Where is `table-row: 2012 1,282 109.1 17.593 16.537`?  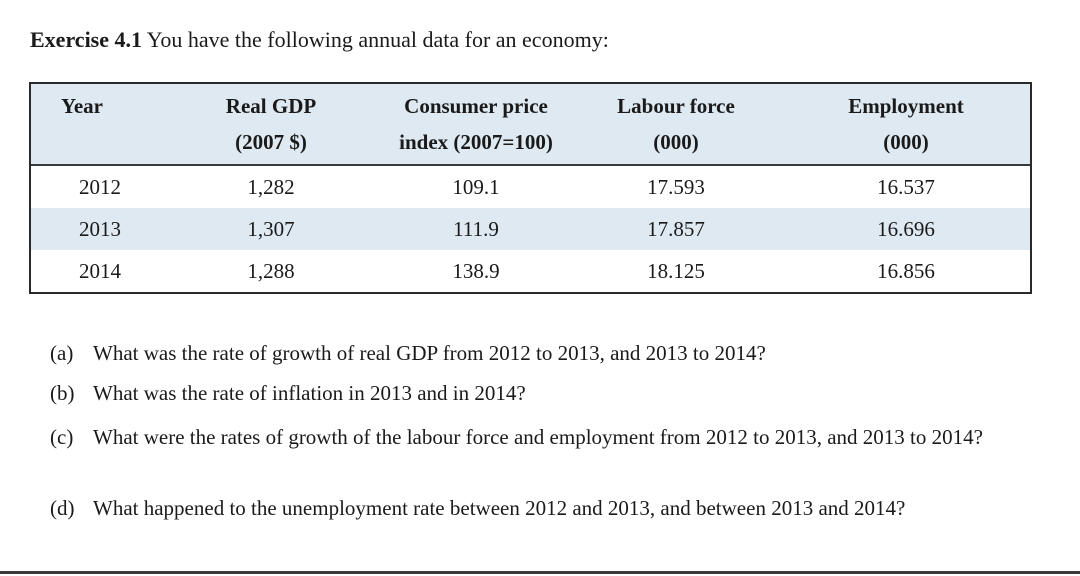 table-row: 2012 1,282 109.1 17.593 16.537 is located at coordinates (530, 187).